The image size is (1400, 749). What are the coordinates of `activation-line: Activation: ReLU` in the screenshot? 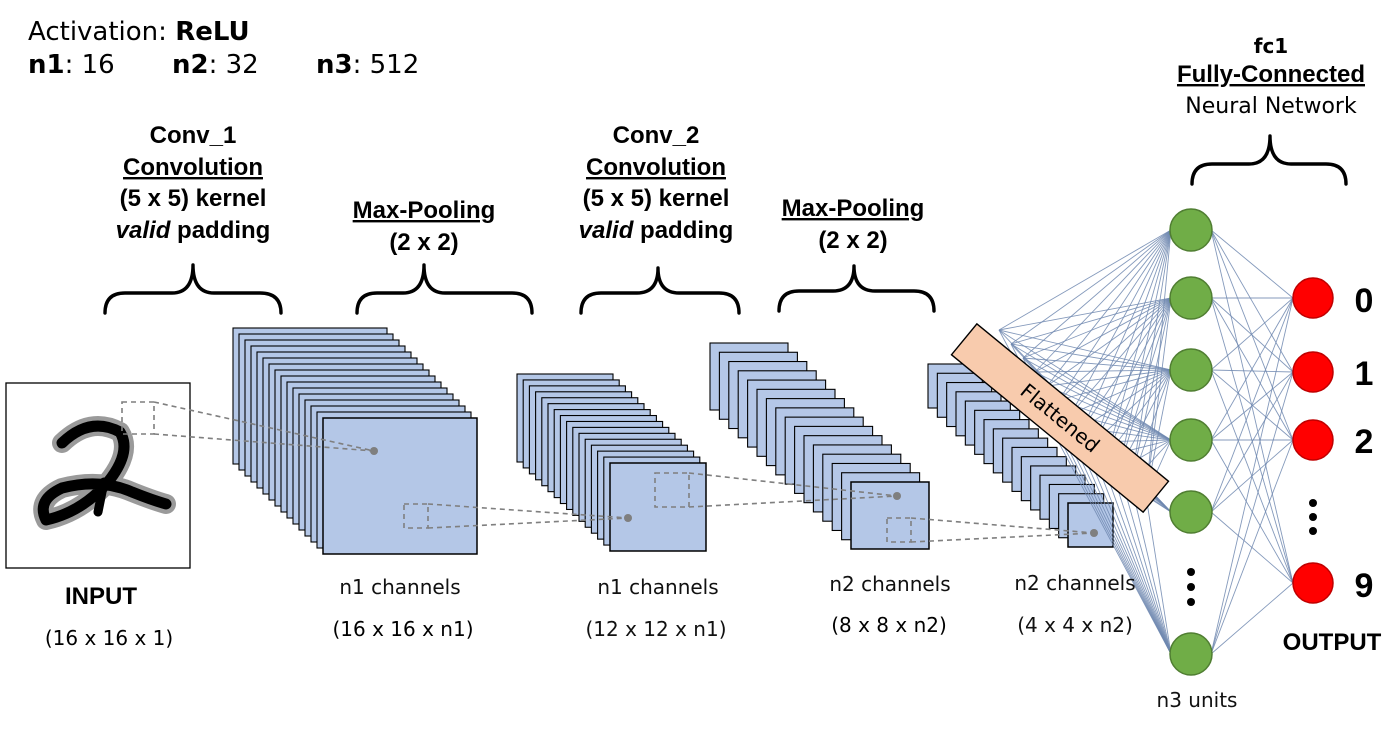 It's located at (139, 32).